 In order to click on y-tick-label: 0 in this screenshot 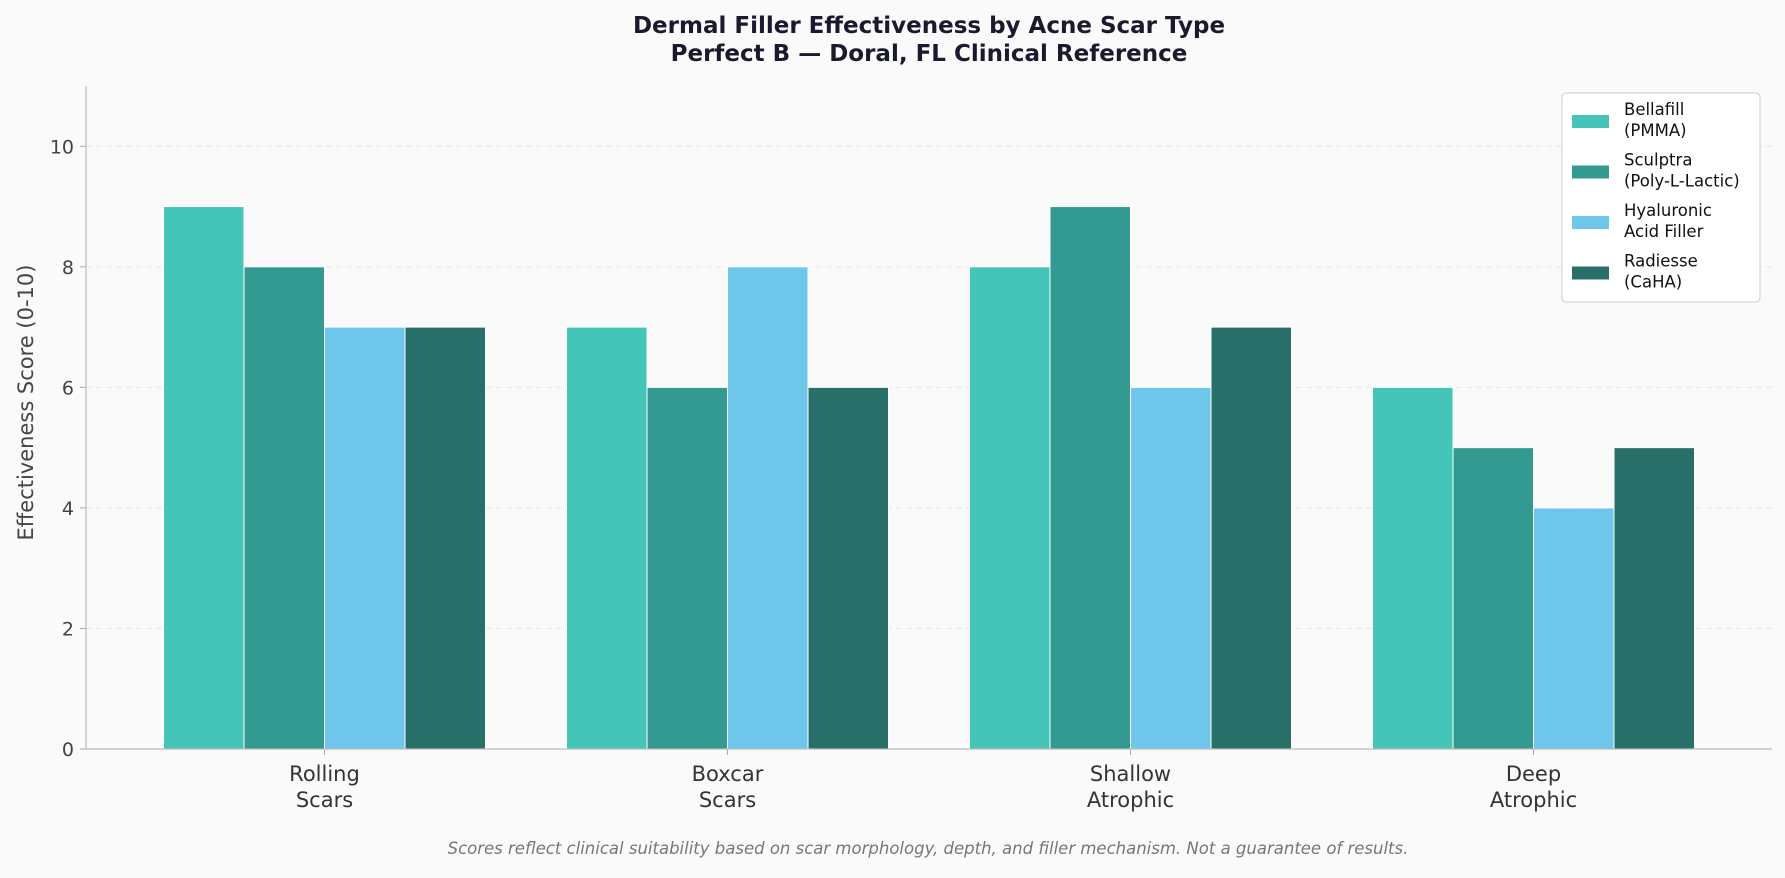, I will do `click(68, 750)`.